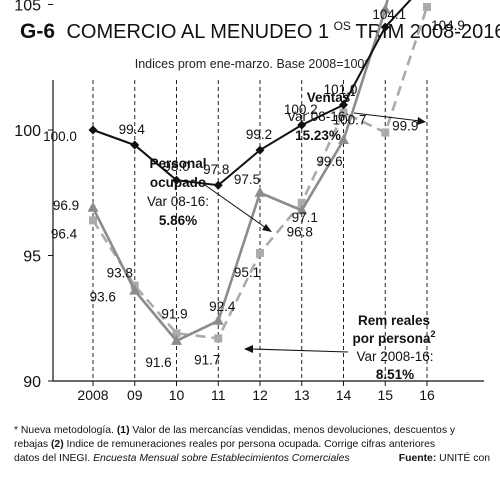  I want to click on annotation-ventas-title: Ventas1, so click(331, 96).